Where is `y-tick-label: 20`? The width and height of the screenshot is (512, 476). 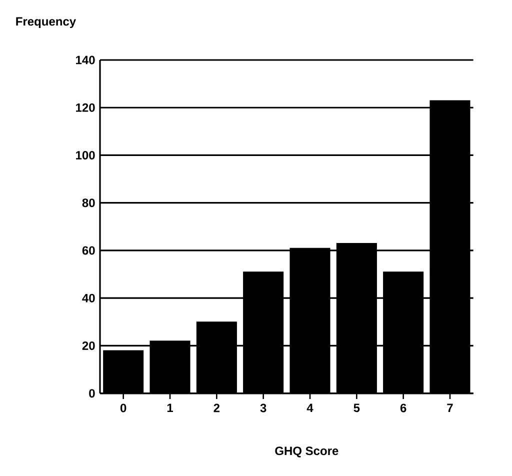 y-tick-label: 20 is located at coordinates (88, 345).